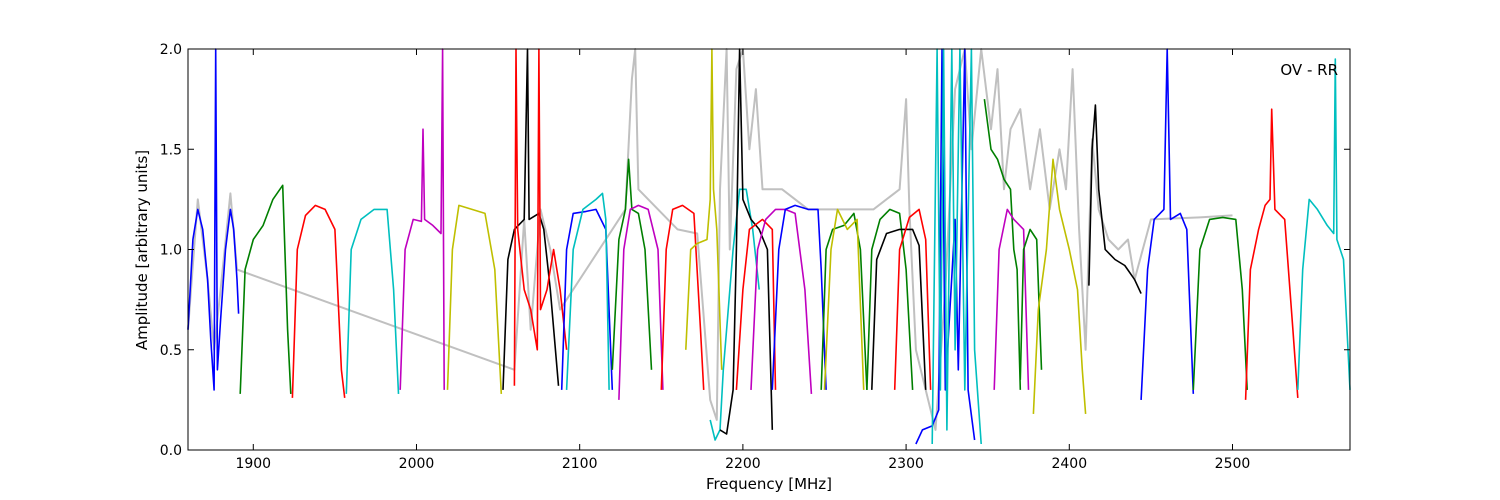 The image size is (1500, 500). Describe the element at coordinates (171, 50) in the screenshot. I see `y-tick-label: 2.0` at that location.